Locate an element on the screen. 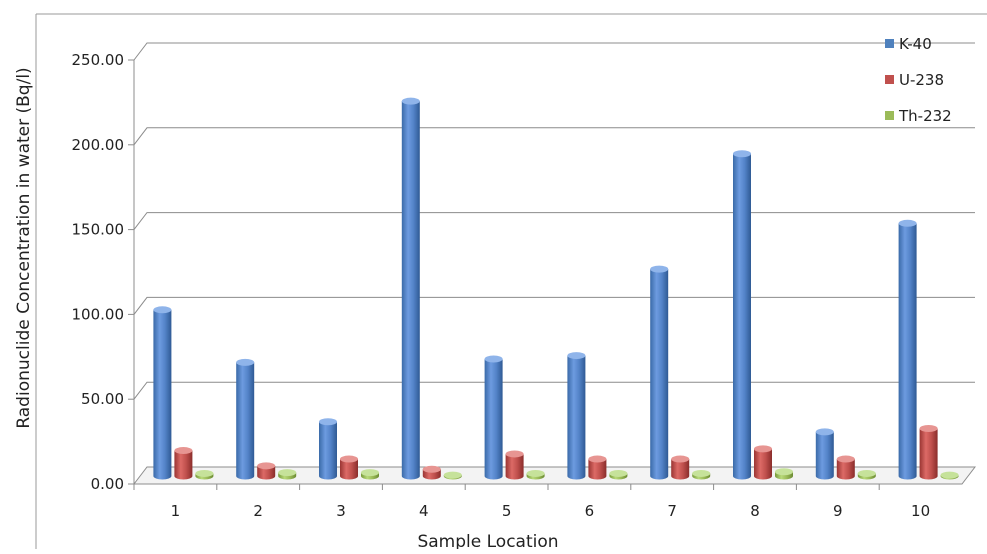 The width and height of the screenshot is (987, 554). y-tick-label: 200.00 is located at coordinates (98, 145).